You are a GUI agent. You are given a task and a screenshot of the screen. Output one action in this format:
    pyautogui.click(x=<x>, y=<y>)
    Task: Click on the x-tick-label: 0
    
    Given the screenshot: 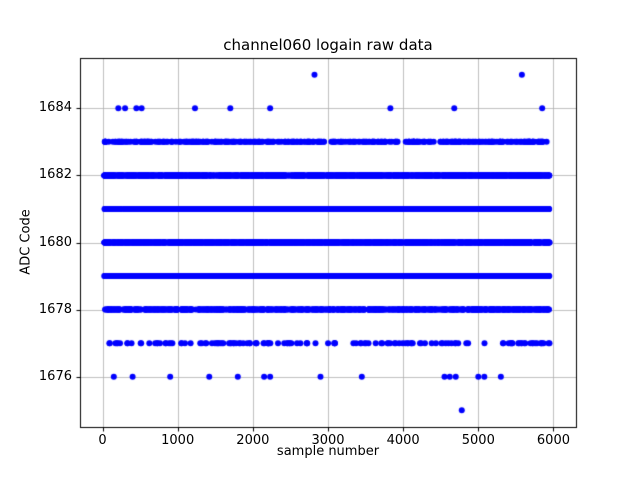 What is the action you would take?
    pyautogui.click(x=102, y=440)
    